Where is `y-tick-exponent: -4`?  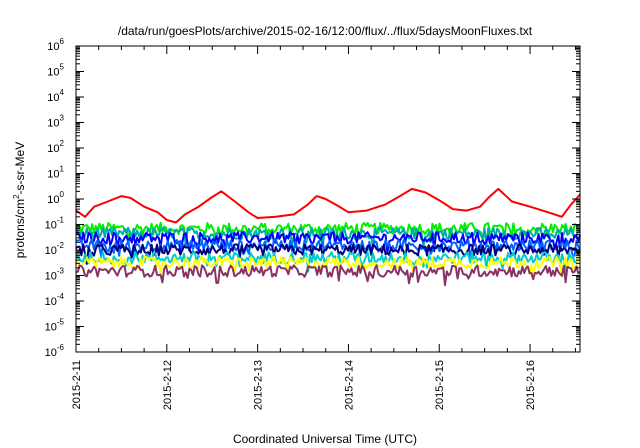 y-tick-exponent: -4 is located at coordinates (61, 296).